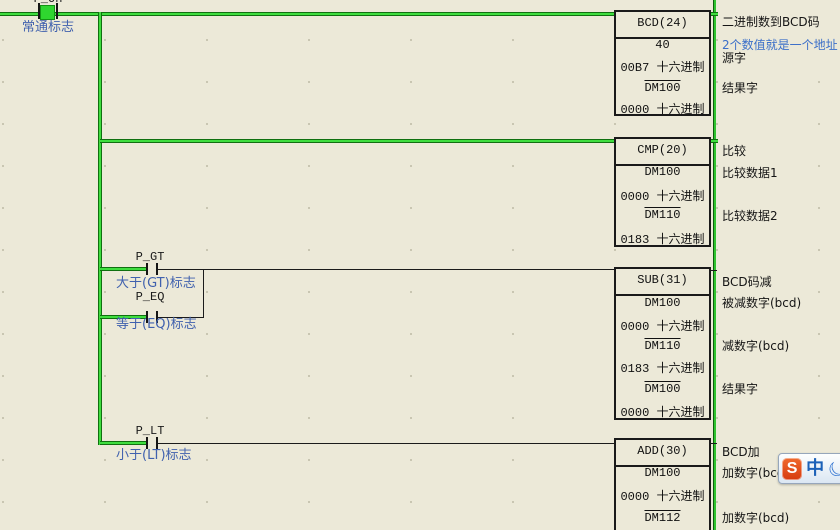 The width and height of the screenshot is (840, 530). What do you see at coordinates (662, 45) in the screenshot?
I see `operand-row: 40` at bounding box center [662, 45].